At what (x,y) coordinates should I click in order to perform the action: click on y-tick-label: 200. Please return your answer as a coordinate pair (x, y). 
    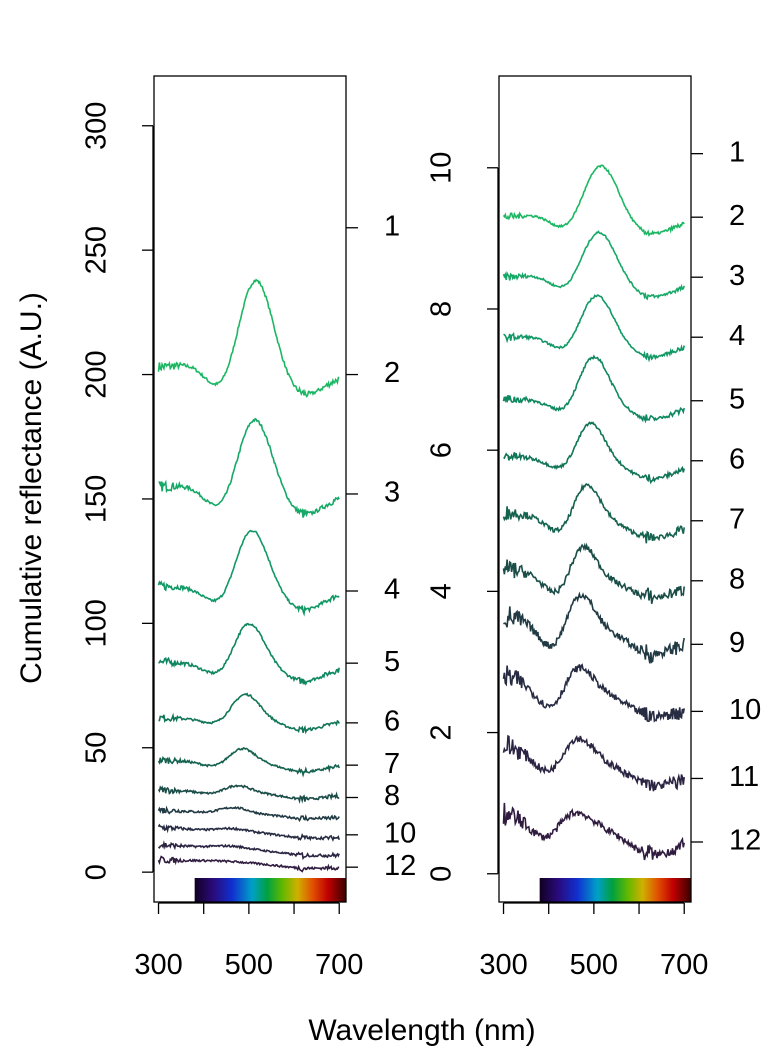
    Looking at the image, I should click on (97, 374).